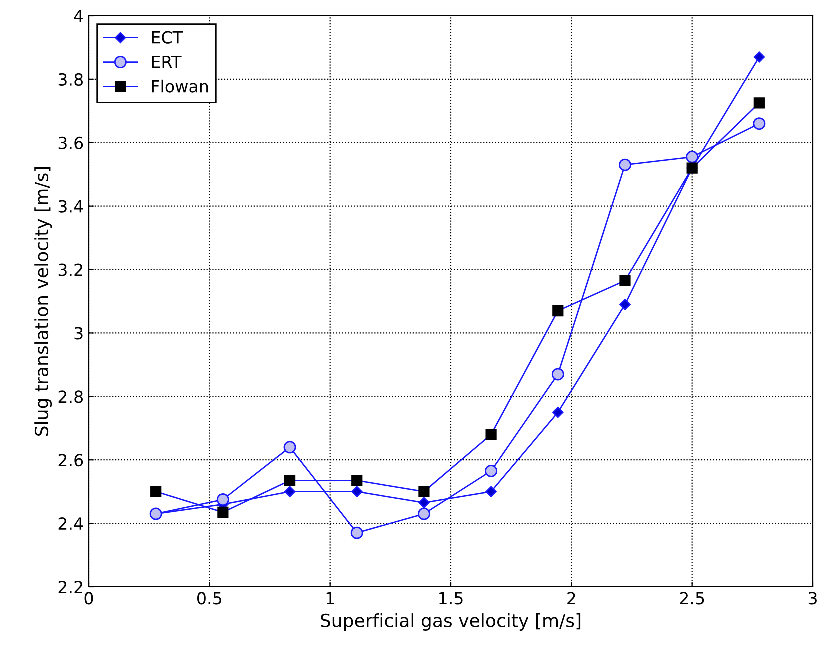  I want to click on legend-label: ECT, so click(168, 37).